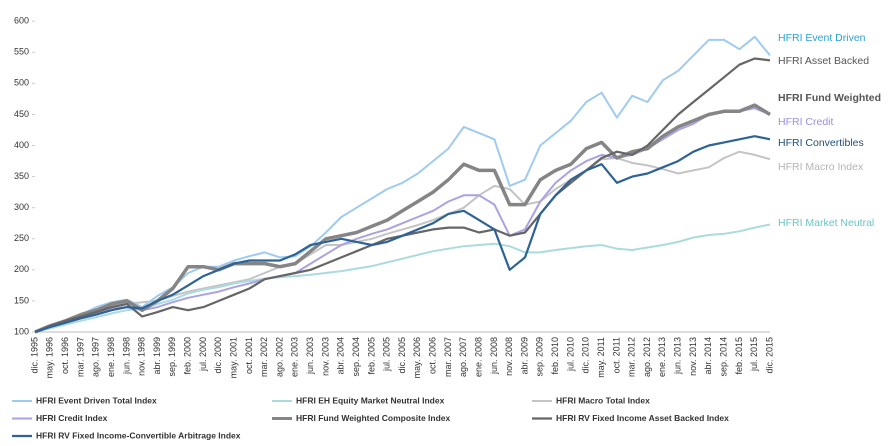 This screenshot has height=446, width=891. What do you see at coordinates (188, 356) in the screenshot?
I see `x-tick-label: feb. 2000` at bounding box center [188, 356].